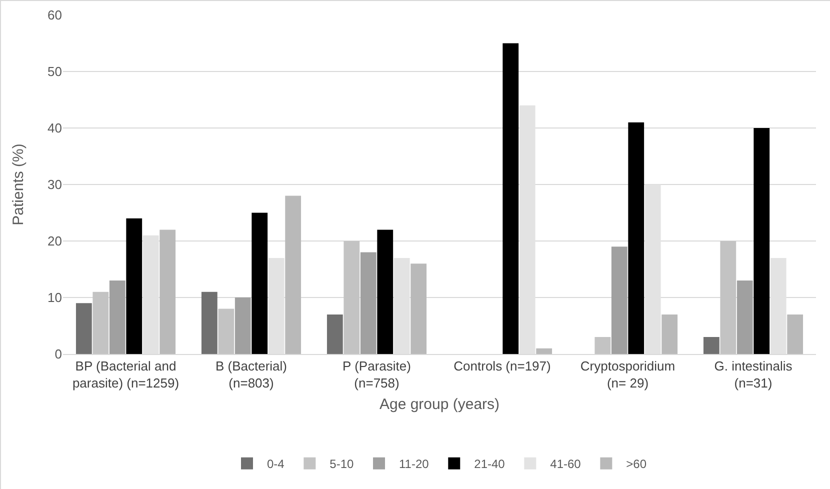  What do you see at coordinates (566, 464) in the screenshot?
I see `legend-label: 41-60` at bounding box center [566, 464].